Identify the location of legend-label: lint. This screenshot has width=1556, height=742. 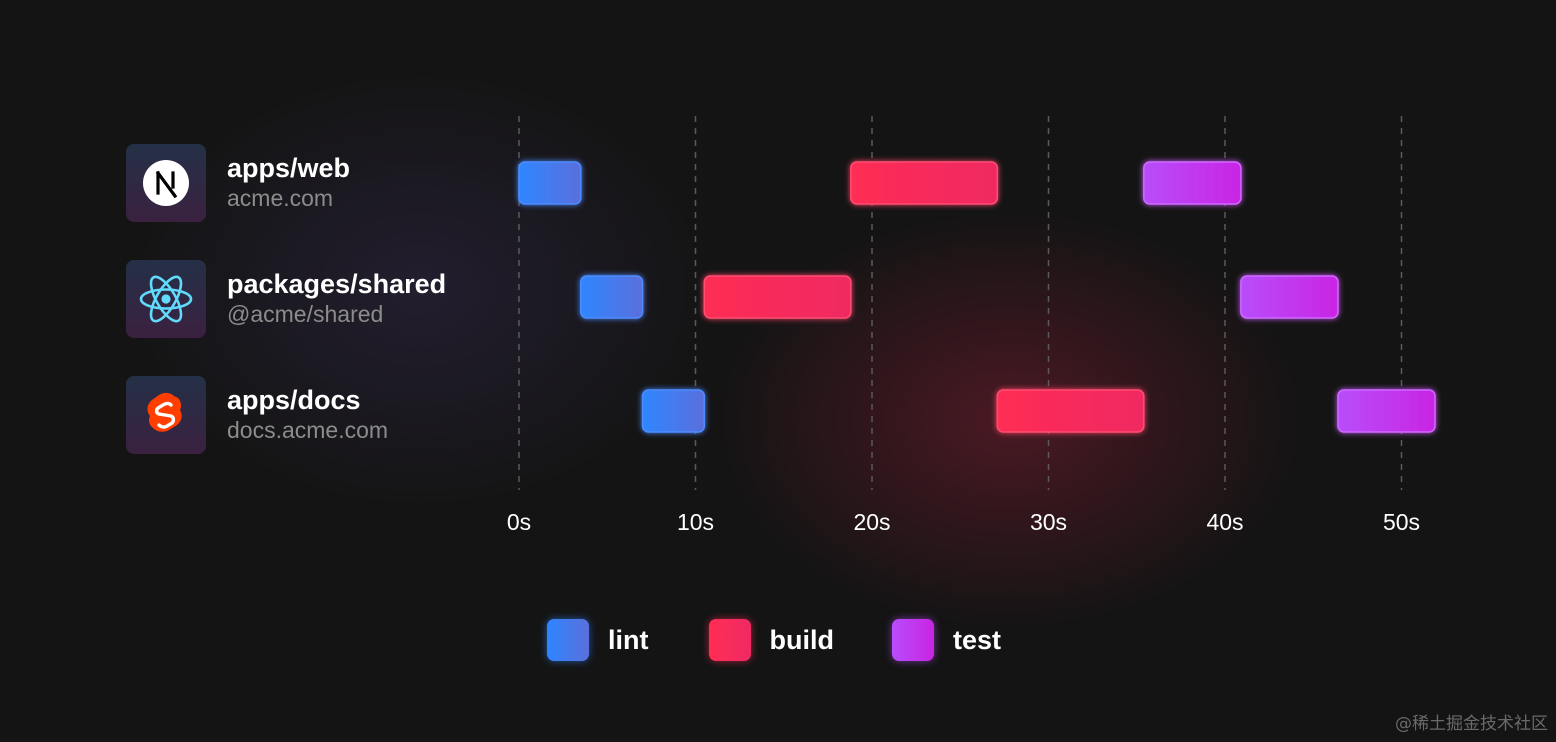
(628, 639).